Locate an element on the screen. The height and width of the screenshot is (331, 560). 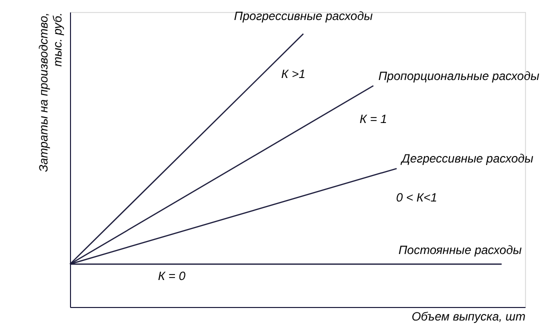
annotation: К = 0 is located at coordinates (172, 276).